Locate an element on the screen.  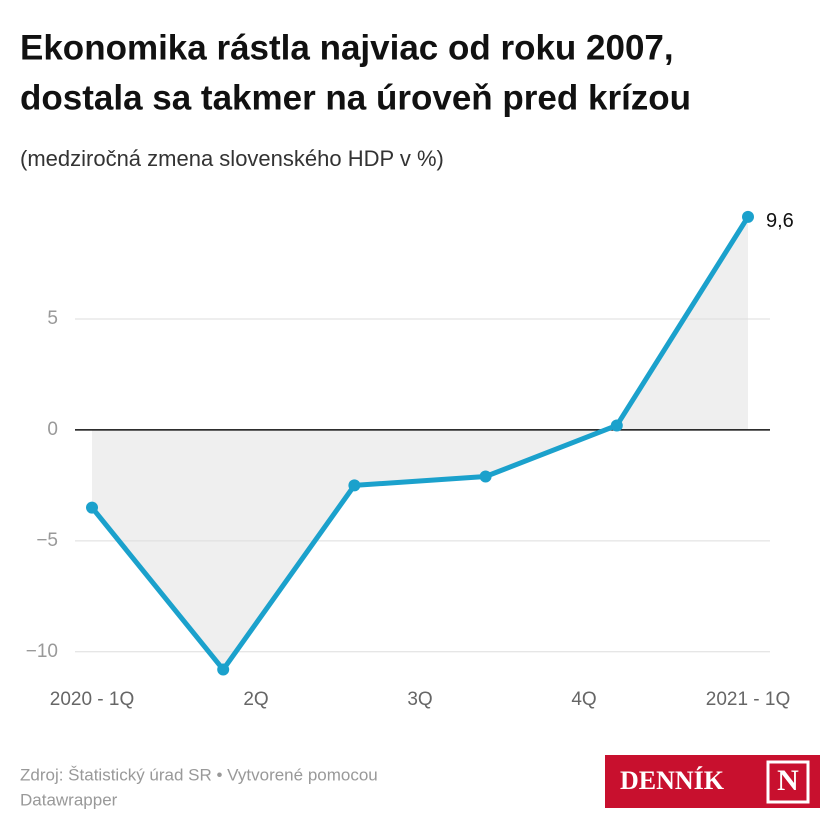
logo: DENNÍK is located at coordinates (672, 780).